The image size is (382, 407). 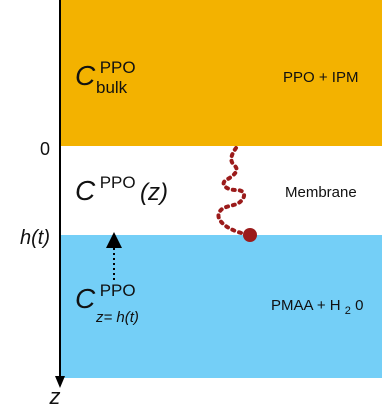 What do you see at coordinates (234, 191) in the screenshot?
I see `polymer-chain` at bounding box center [234, 191].